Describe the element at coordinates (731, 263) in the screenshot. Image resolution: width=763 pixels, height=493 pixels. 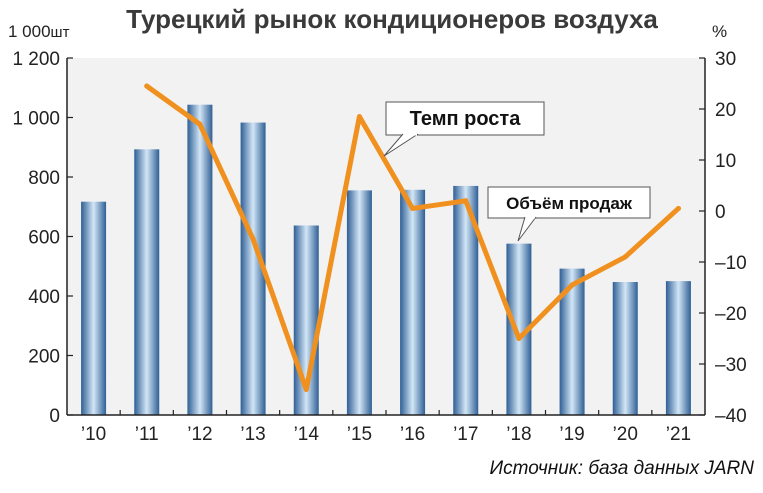
I see `right-tick-label: –10` at that location.